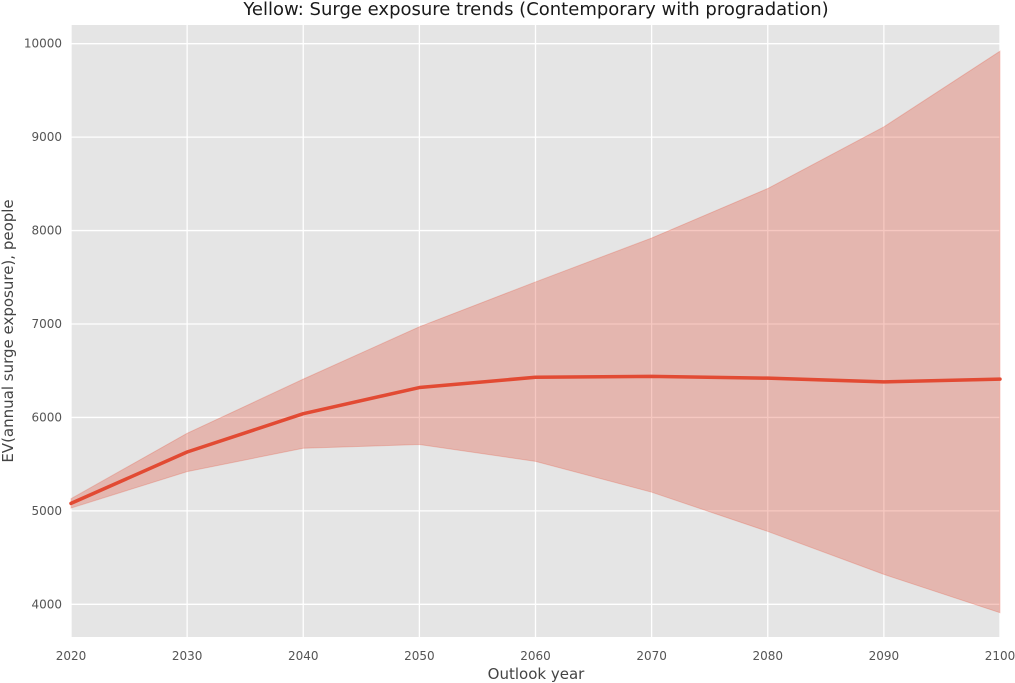 The height and width of the screenshot is (683, 1015). What do you see at coordinates (536, 674) in the screenshot?
I see `x-axis-label: Outlook year` at bounding box center [536, 674].